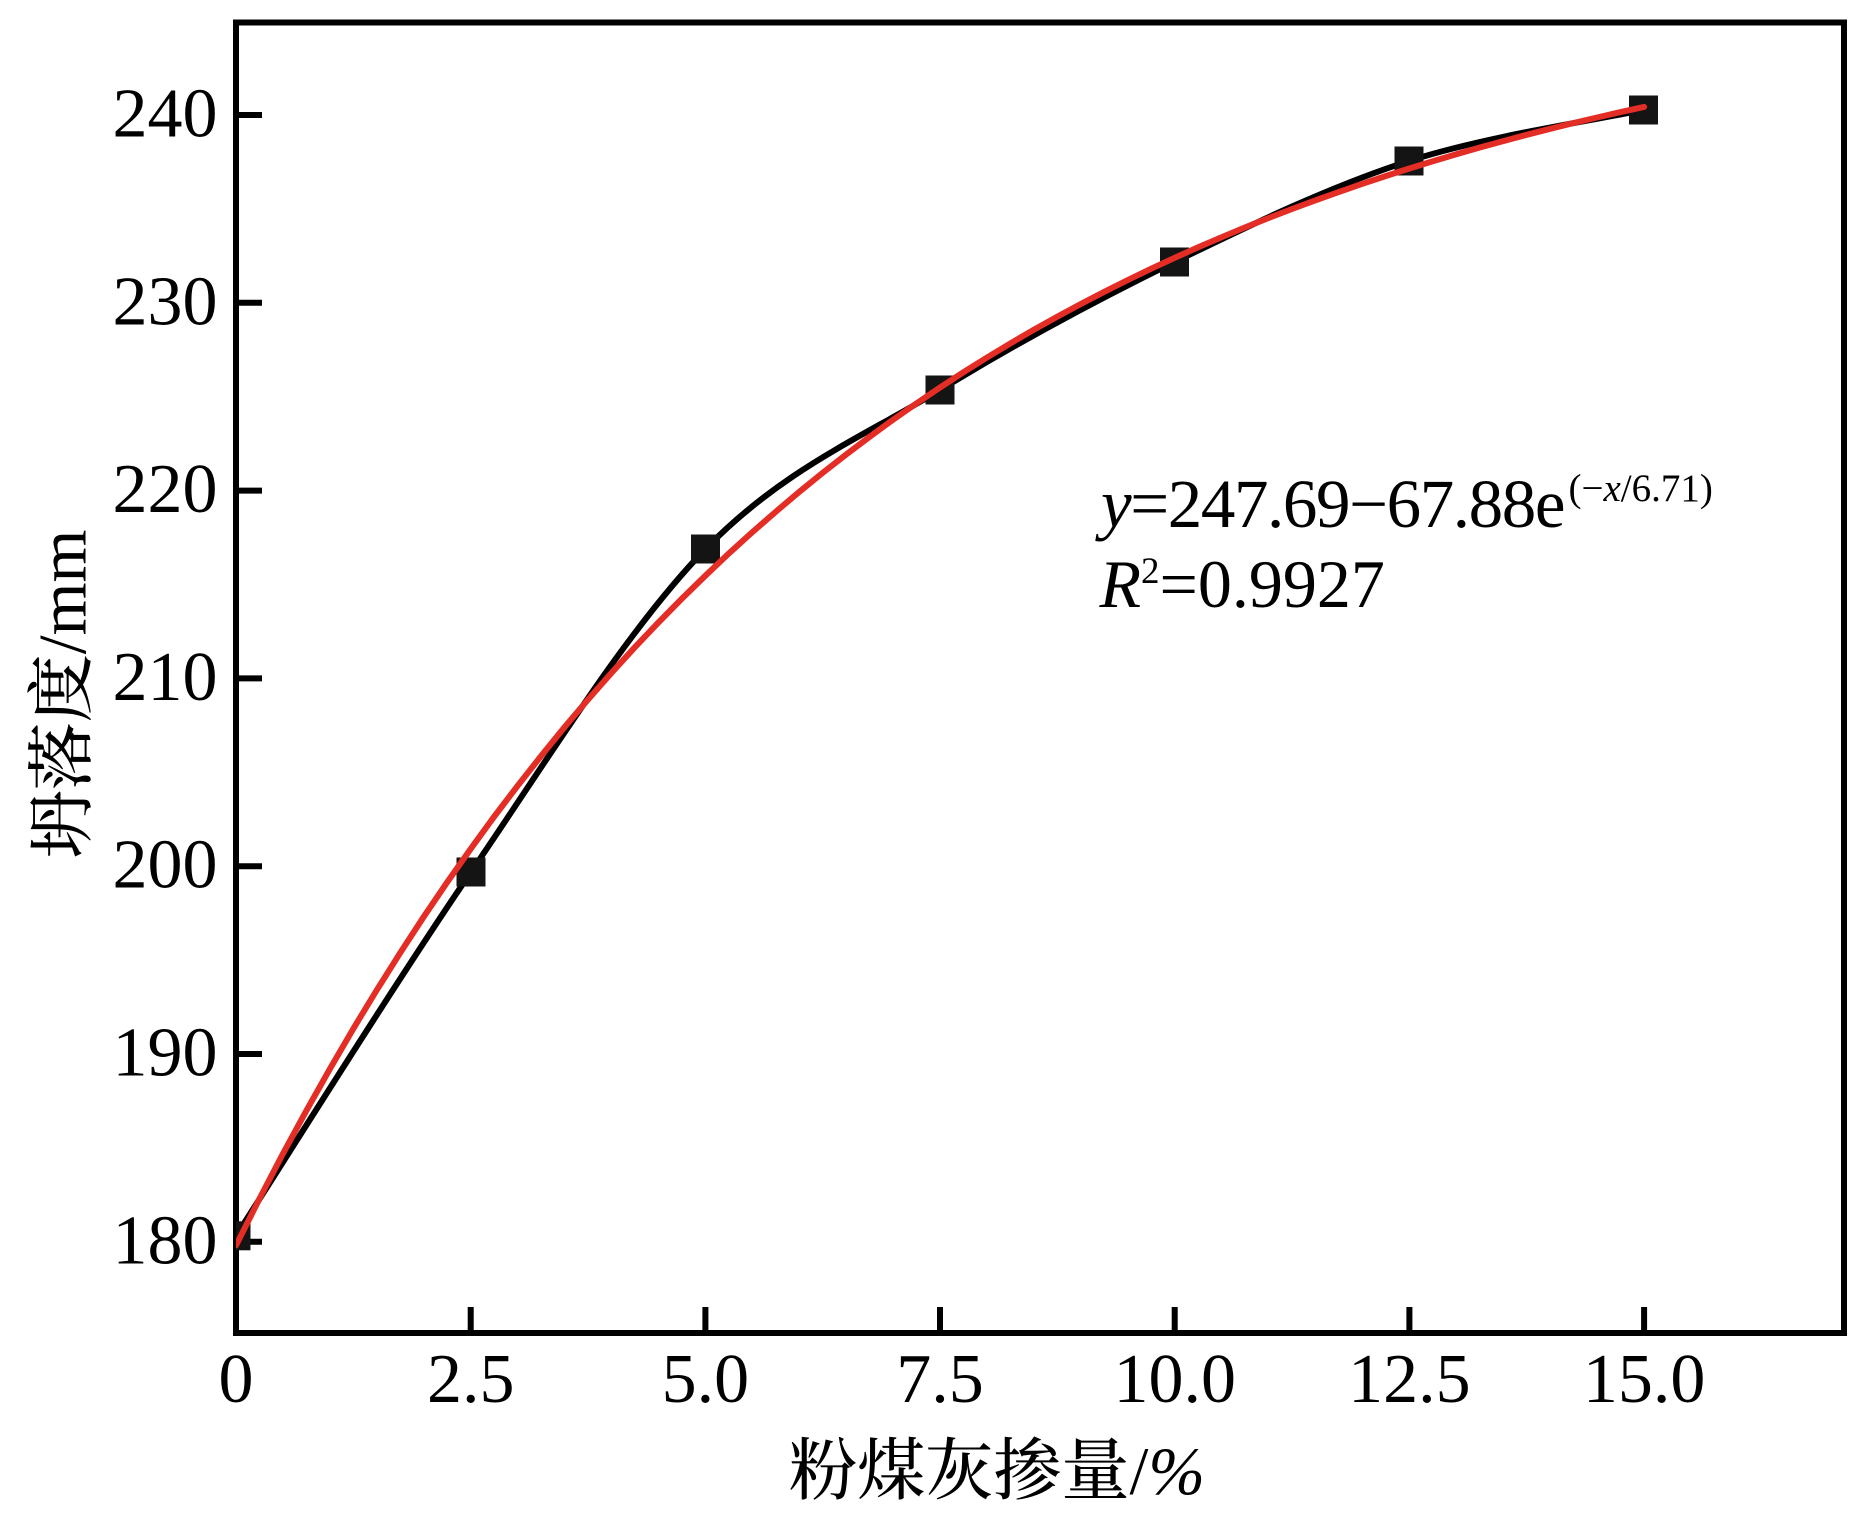  I want to click on svg-text: 200, so click(165, 865).